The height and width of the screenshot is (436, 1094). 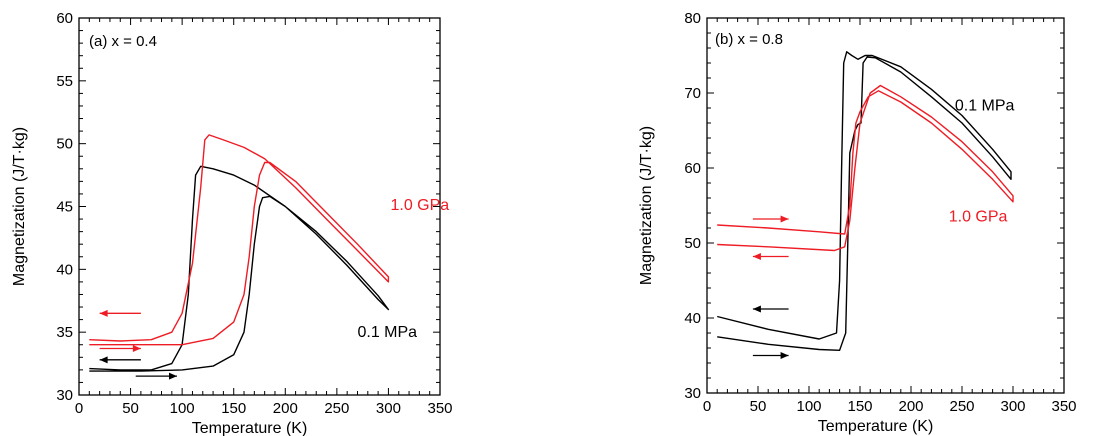 I want to click on panel-label: (b) x = 0.8, so click(x=749, y=39).